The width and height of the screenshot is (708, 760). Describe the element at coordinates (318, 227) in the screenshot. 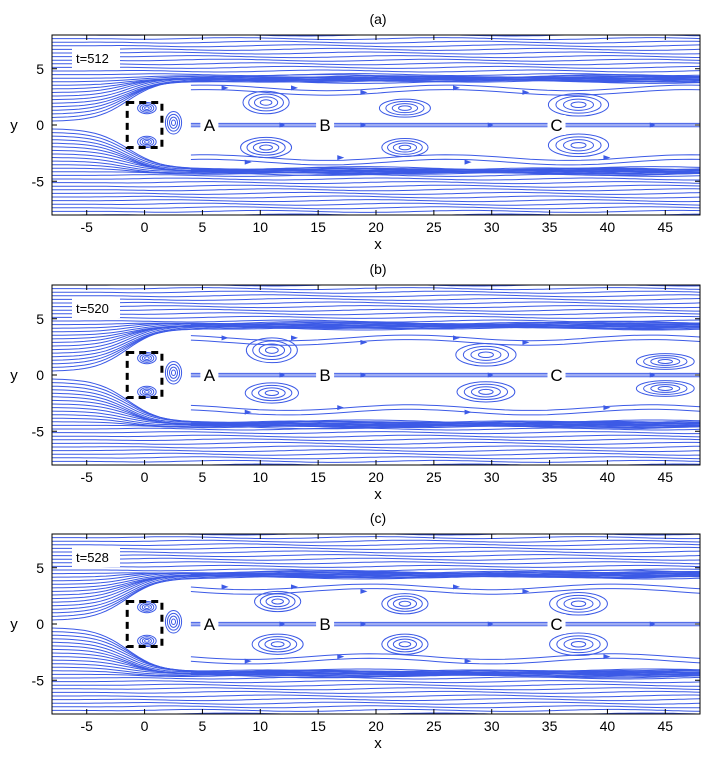

I see `x-tick-label: 15` at that location.